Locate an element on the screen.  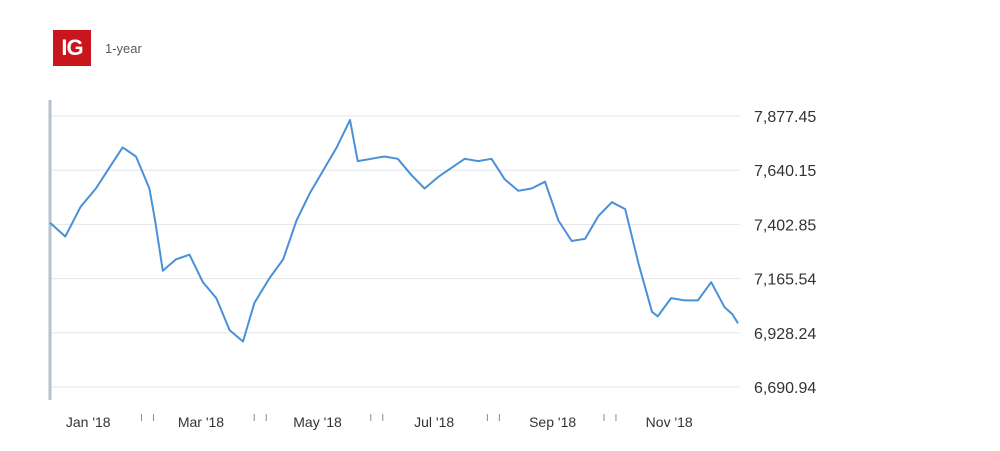
y-tick-label: 7,402.85 is located at coordinates (785, 225).